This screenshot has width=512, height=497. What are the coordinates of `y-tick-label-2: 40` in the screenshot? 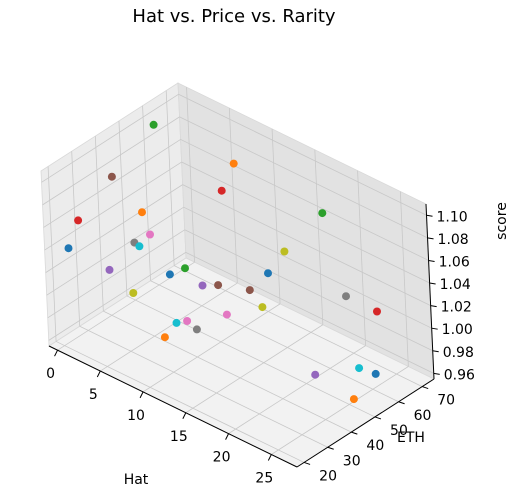 It's located at (375, 446).